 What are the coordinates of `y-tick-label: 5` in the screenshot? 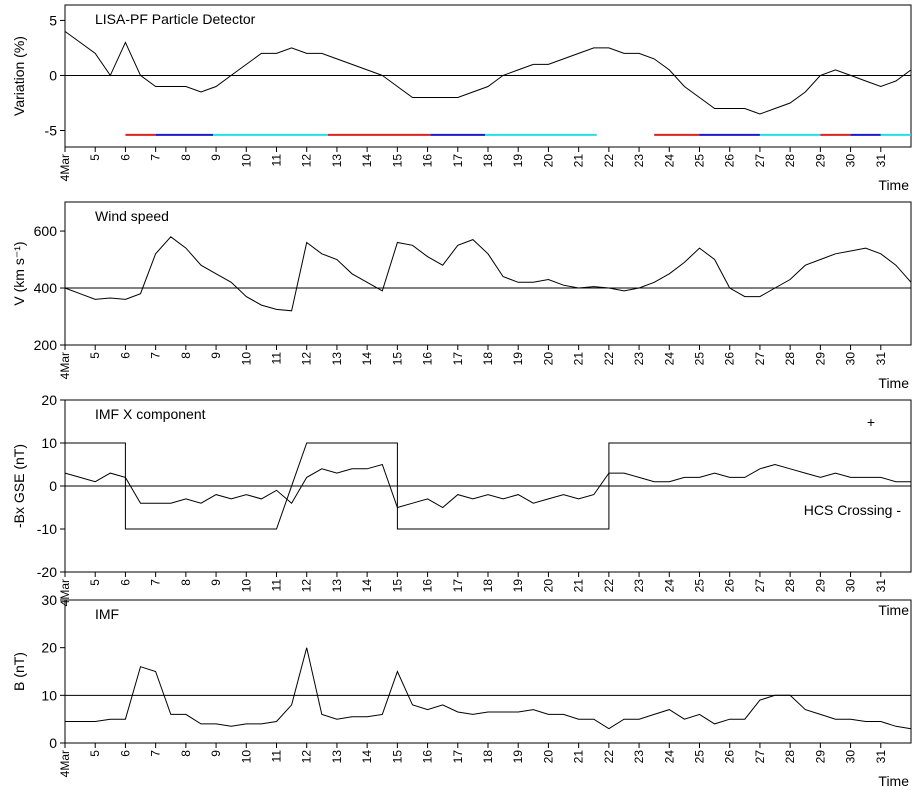 It's located at (53, 20).